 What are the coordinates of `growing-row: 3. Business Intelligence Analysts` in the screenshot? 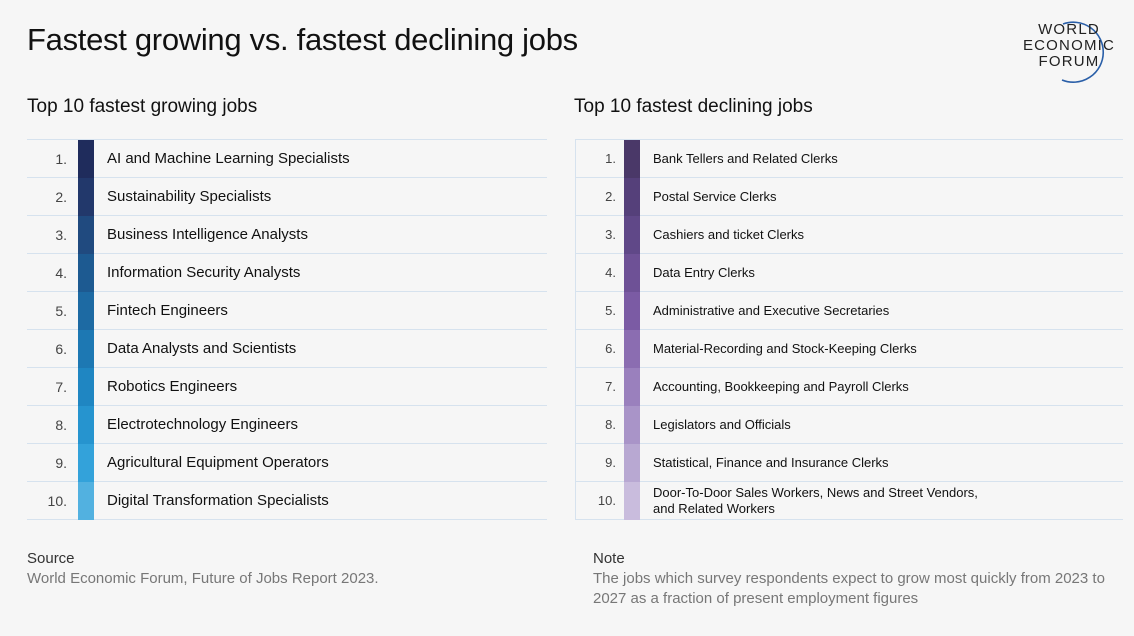 It's located at (287, 235).